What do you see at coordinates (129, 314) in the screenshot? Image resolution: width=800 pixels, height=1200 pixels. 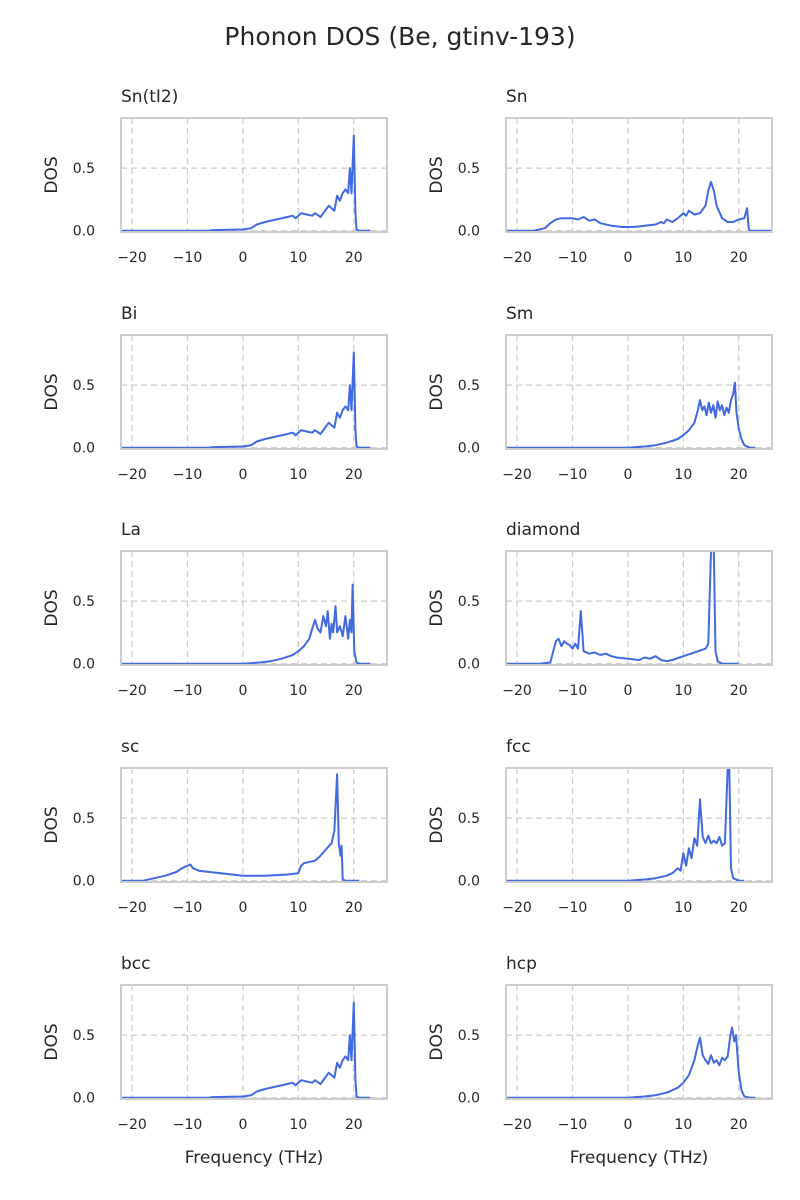 I see `panel-title: Bi` at bounding box center [129, 314].